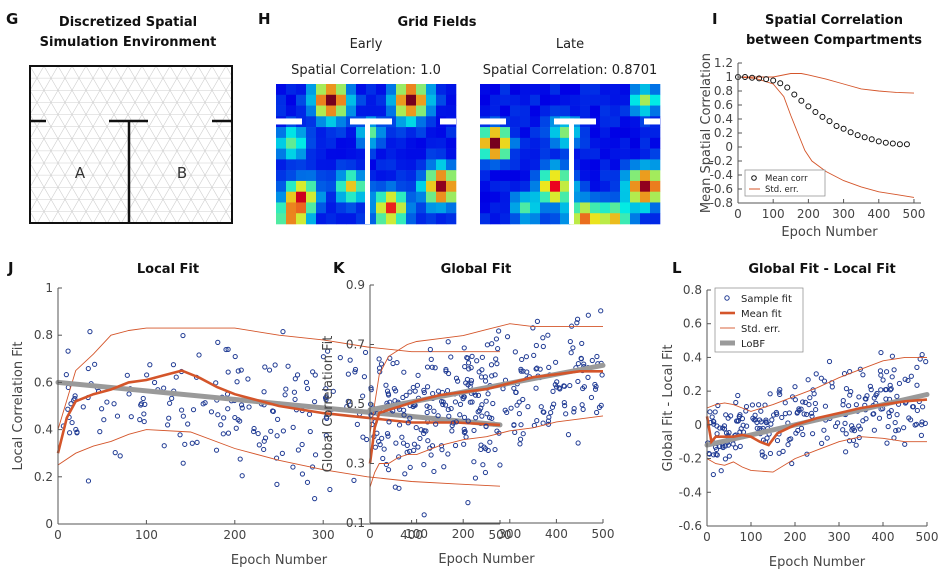 The width and height of the screenshot is (948, 571). What do you see at coordinates (668, 408) in the screenshot?
I see `y-axis-label: Global Fit - Local Fit` at bounding box center [668, 408].